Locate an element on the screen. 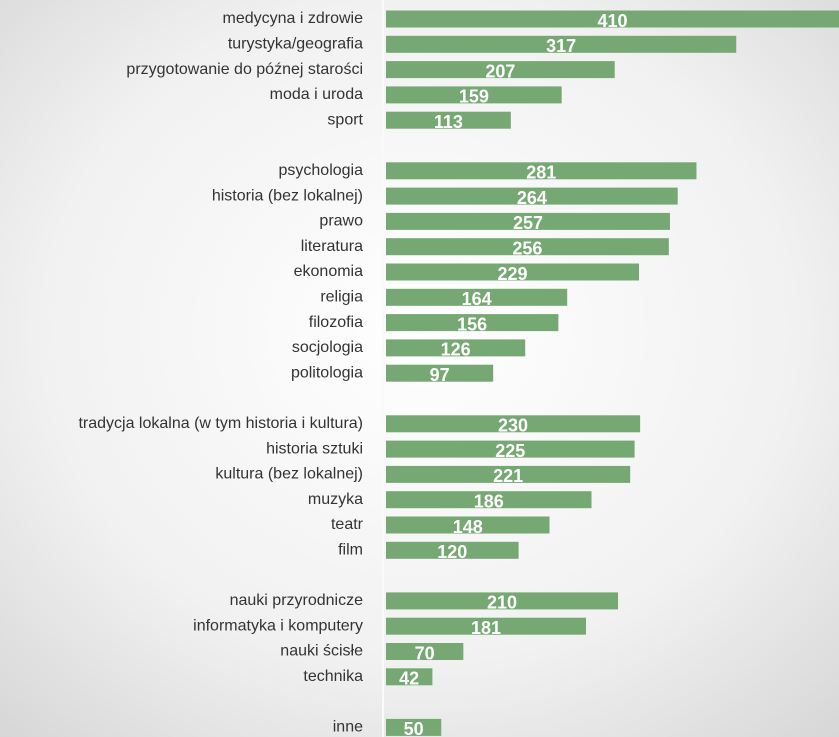 The width and height of the screenshot is (839, 737). value-label: 181 is located at coordinates (486, 628).